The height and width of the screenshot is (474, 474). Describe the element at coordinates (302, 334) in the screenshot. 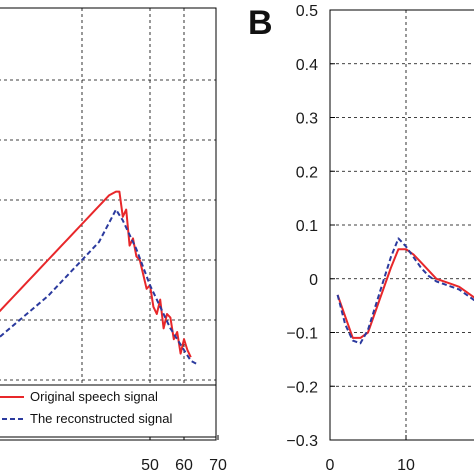

I see `panel-b-ytick-label: −0.1` at that location.